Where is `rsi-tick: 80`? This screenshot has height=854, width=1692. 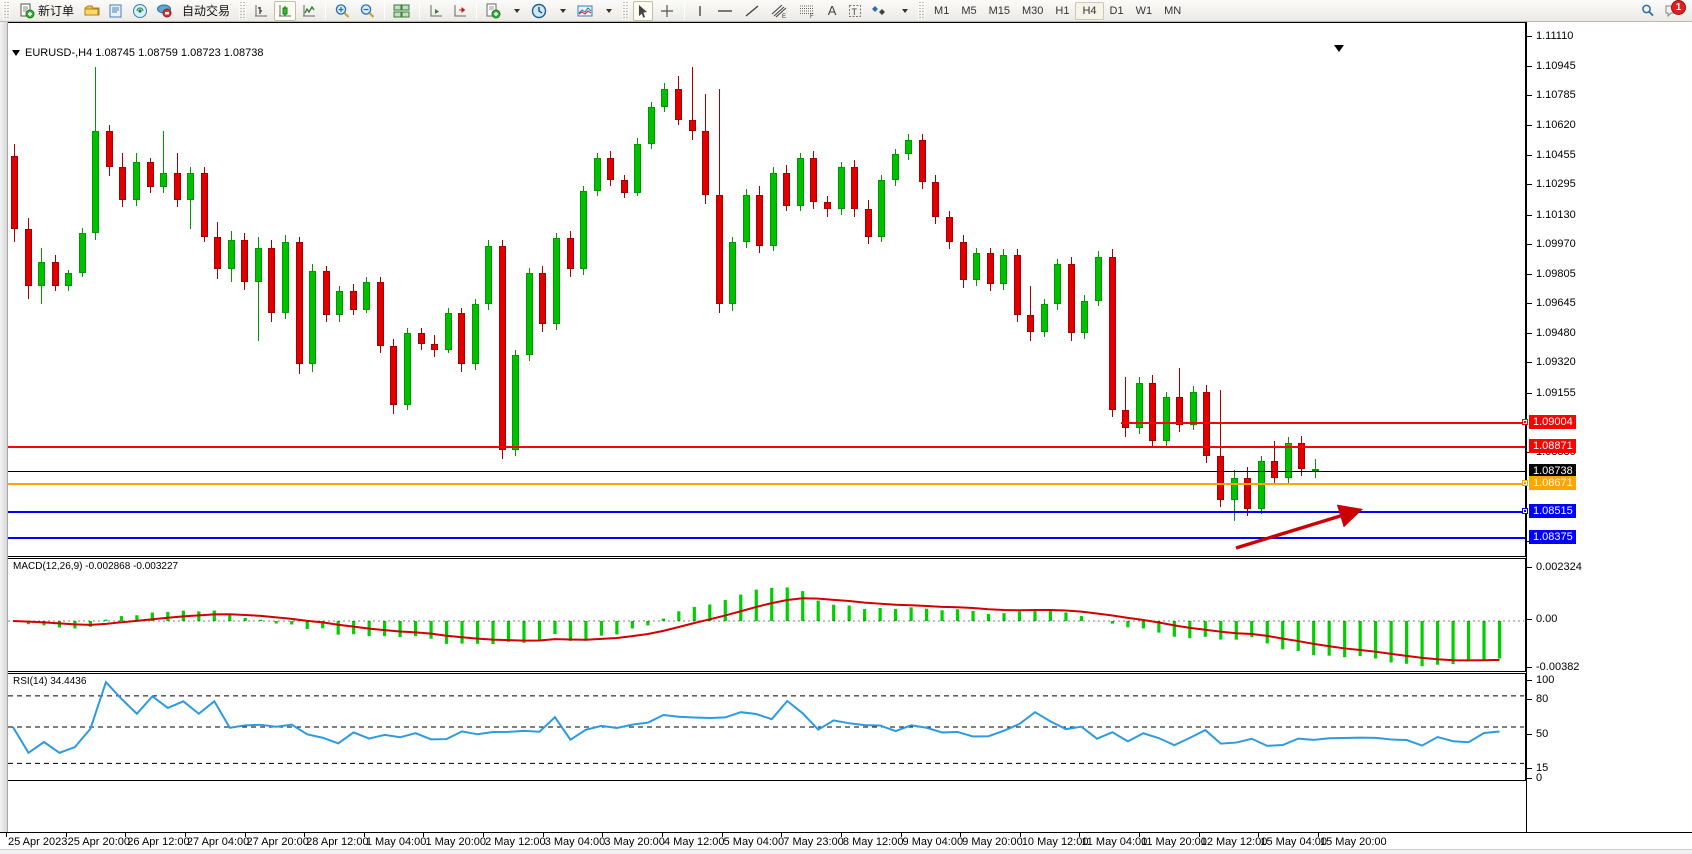
rsi-tick: 80 is located at coordinates (1537, 699).